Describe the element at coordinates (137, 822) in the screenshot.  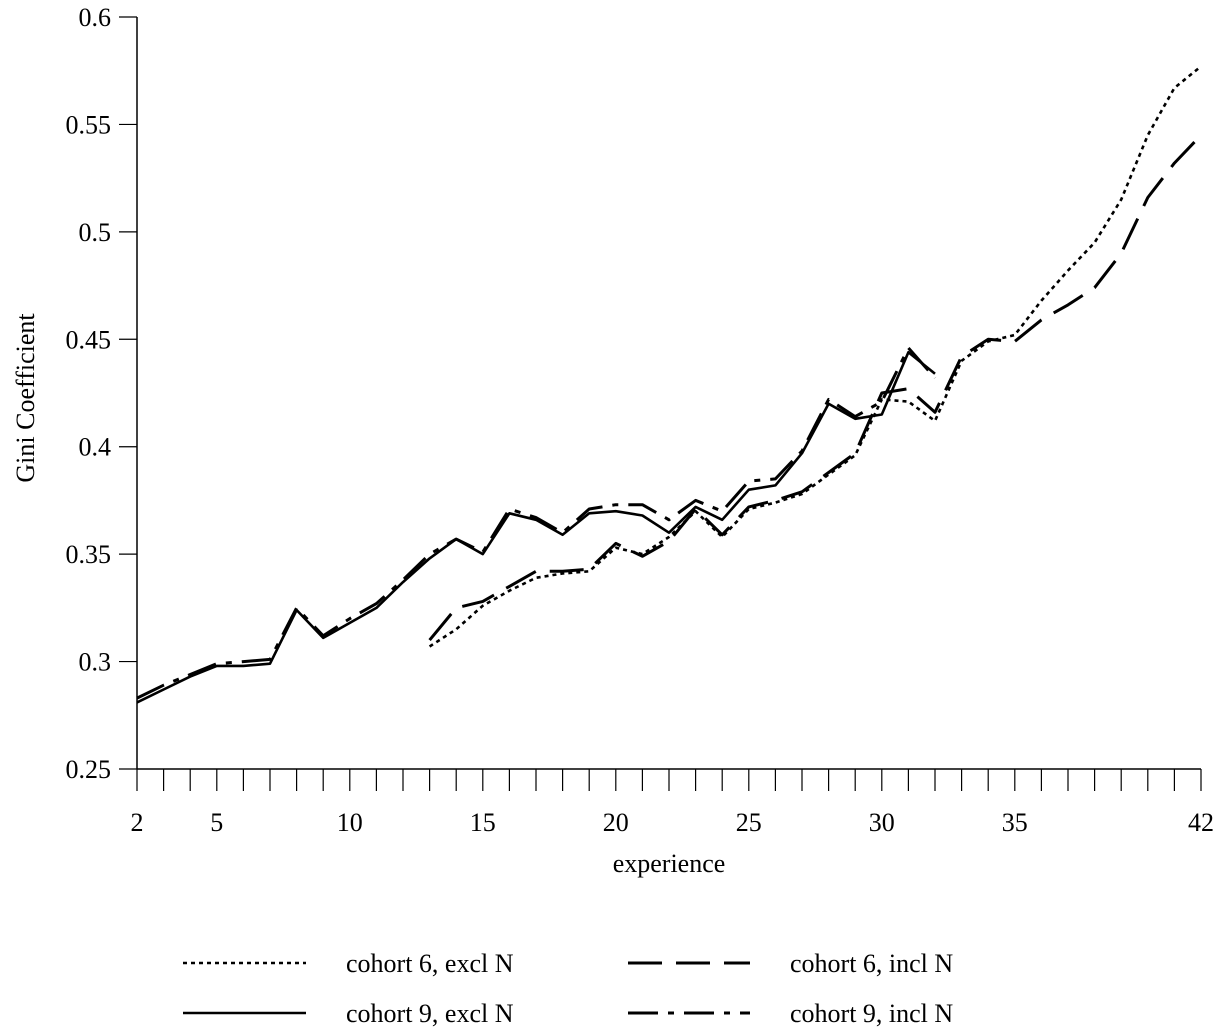
I see `x-tick-label: 2` at that location.